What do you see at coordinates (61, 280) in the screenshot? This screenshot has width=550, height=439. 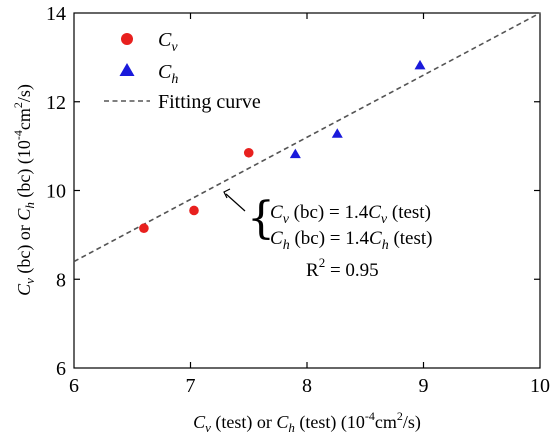 I see `y-tick-label: 8` at bounding box center [61, 280].